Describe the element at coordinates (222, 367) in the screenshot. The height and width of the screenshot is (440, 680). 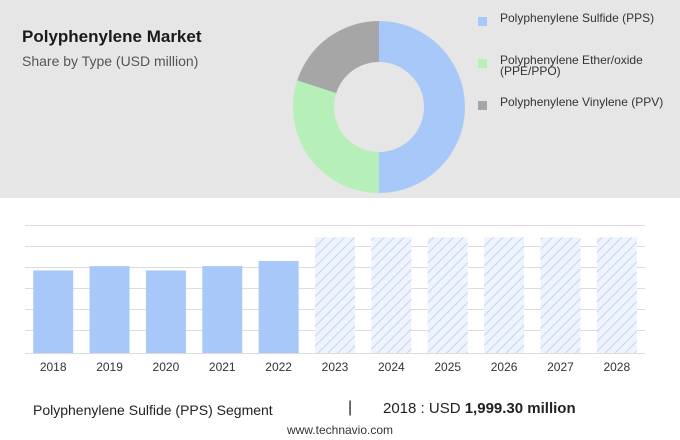
I see `x-tick-label: 2021` at that location.